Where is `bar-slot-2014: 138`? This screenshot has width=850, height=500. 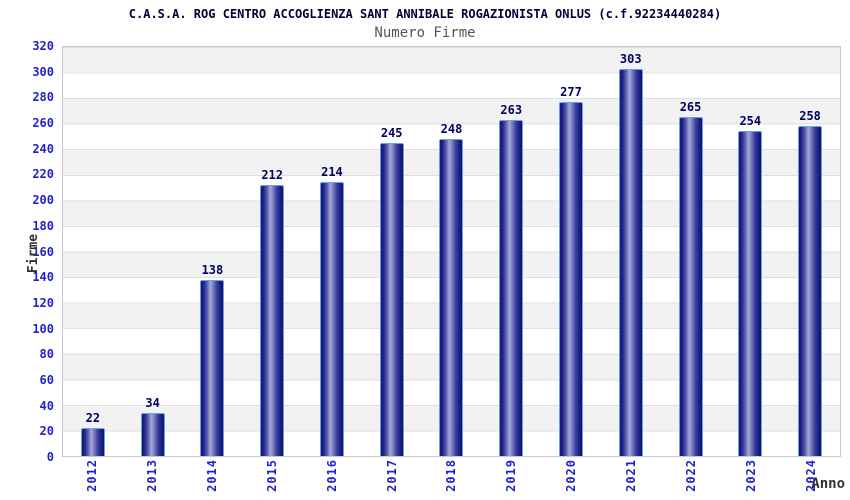 bar-slot-2014: 138 is located at coordinates (213, 251).